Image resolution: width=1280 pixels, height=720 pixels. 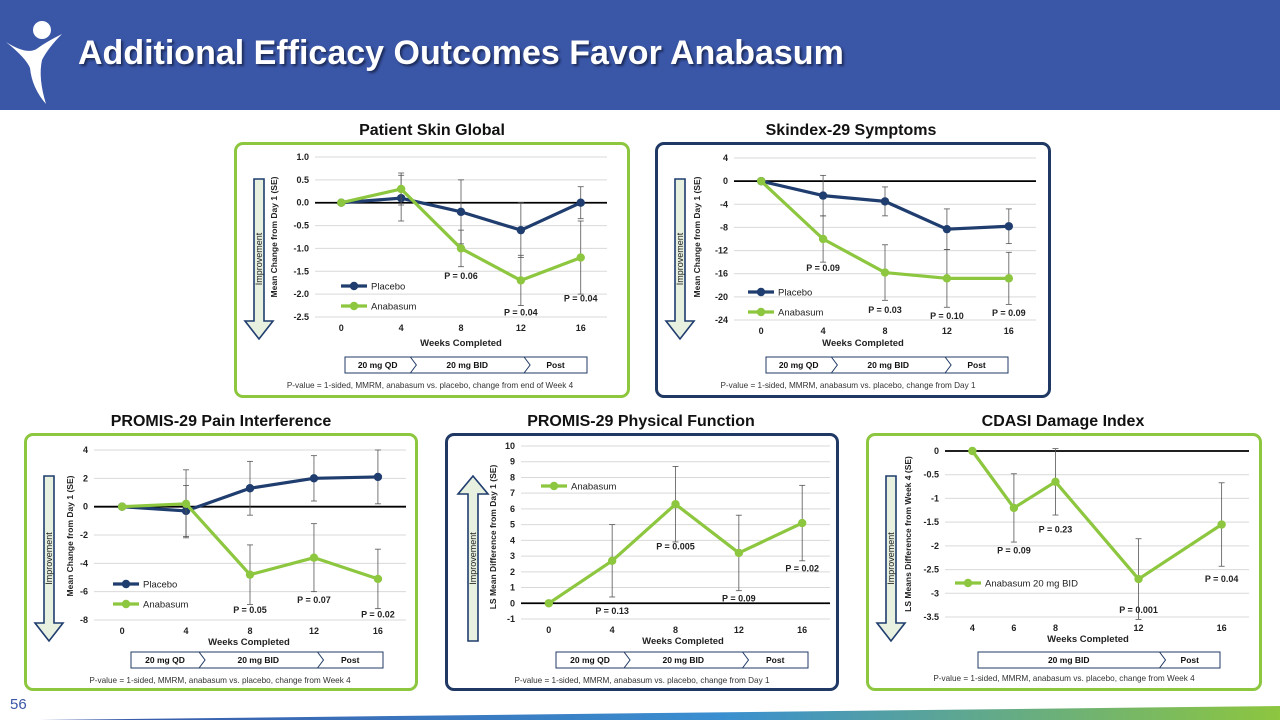 I want to click on x-tick-label: 0, so click(x=122, y=631).